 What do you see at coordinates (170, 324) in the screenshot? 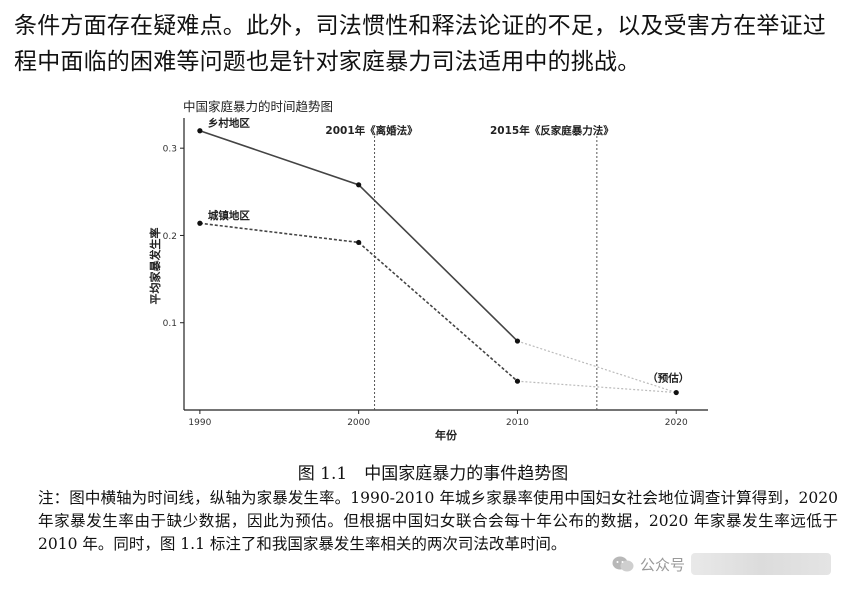
I see `y-tick-label: 0.1` at bounding box center [170, 324].